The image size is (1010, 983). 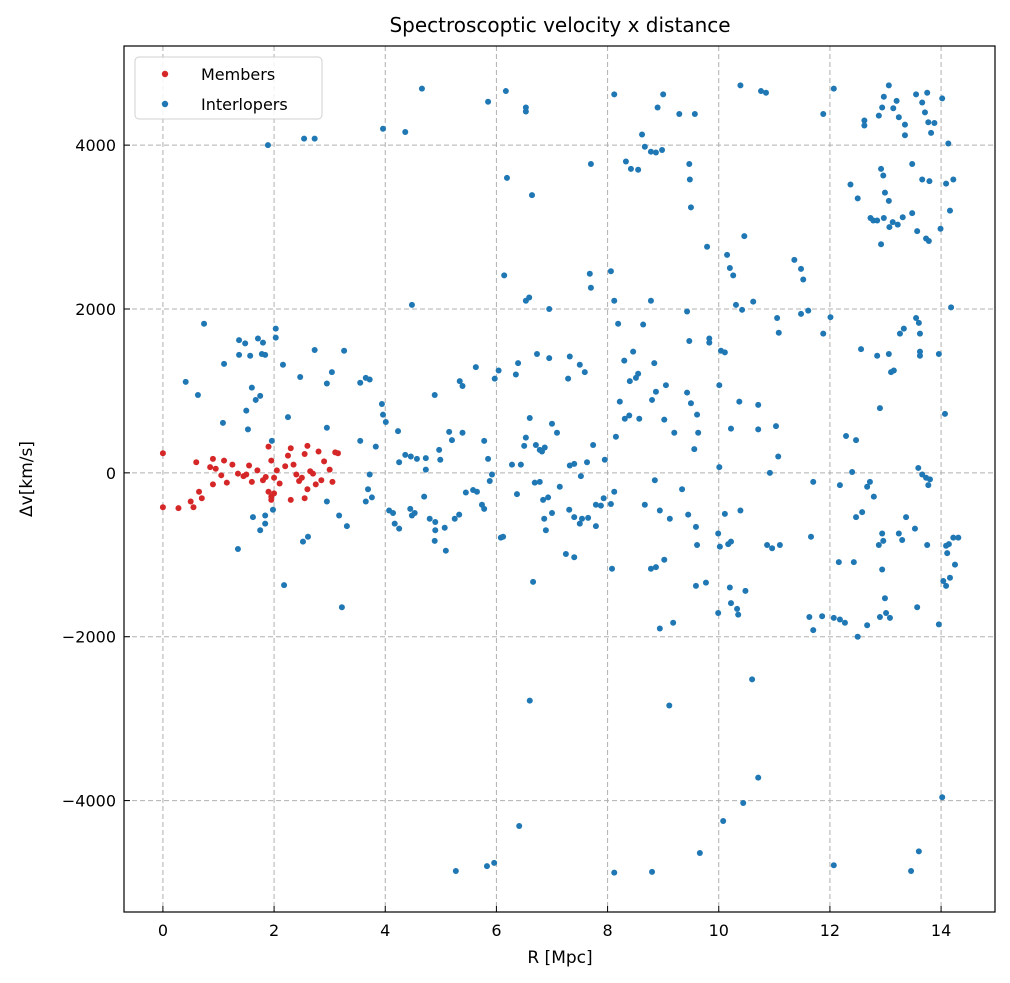 I want to click on x-tick-label: 12, so click(x=830, y=930).